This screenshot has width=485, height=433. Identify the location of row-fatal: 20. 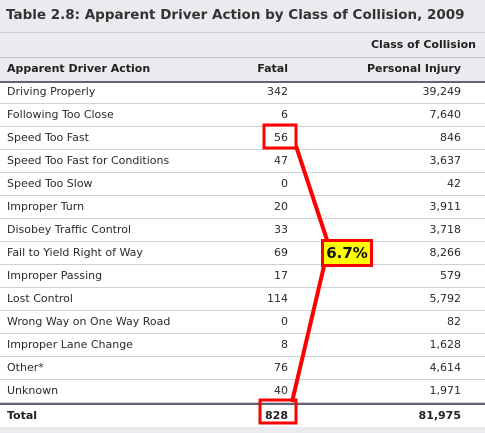
(281, 206).